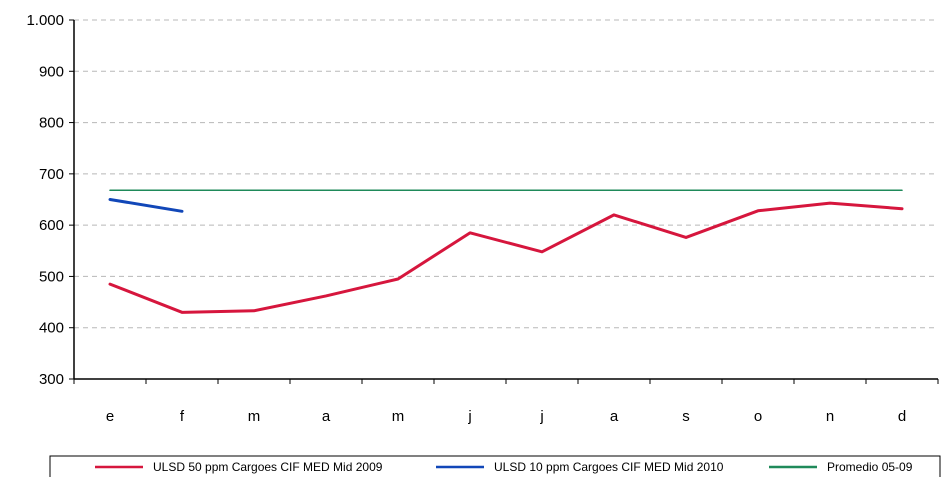 This screenshot has width=943, height=482. Describe the element at coordinates (51, 123) in the screenshot. I see `y-tick-label: 800` at that location.